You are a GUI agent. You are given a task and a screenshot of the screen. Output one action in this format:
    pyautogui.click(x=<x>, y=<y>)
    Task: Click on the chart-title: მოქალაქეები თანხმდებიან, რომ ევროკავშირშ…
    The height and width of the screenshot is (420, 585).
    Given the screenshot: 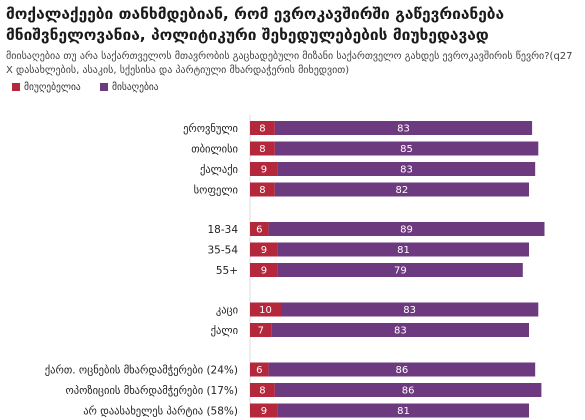 What is the action you would take?
    pyautogui.click(x=255, y=24)
    